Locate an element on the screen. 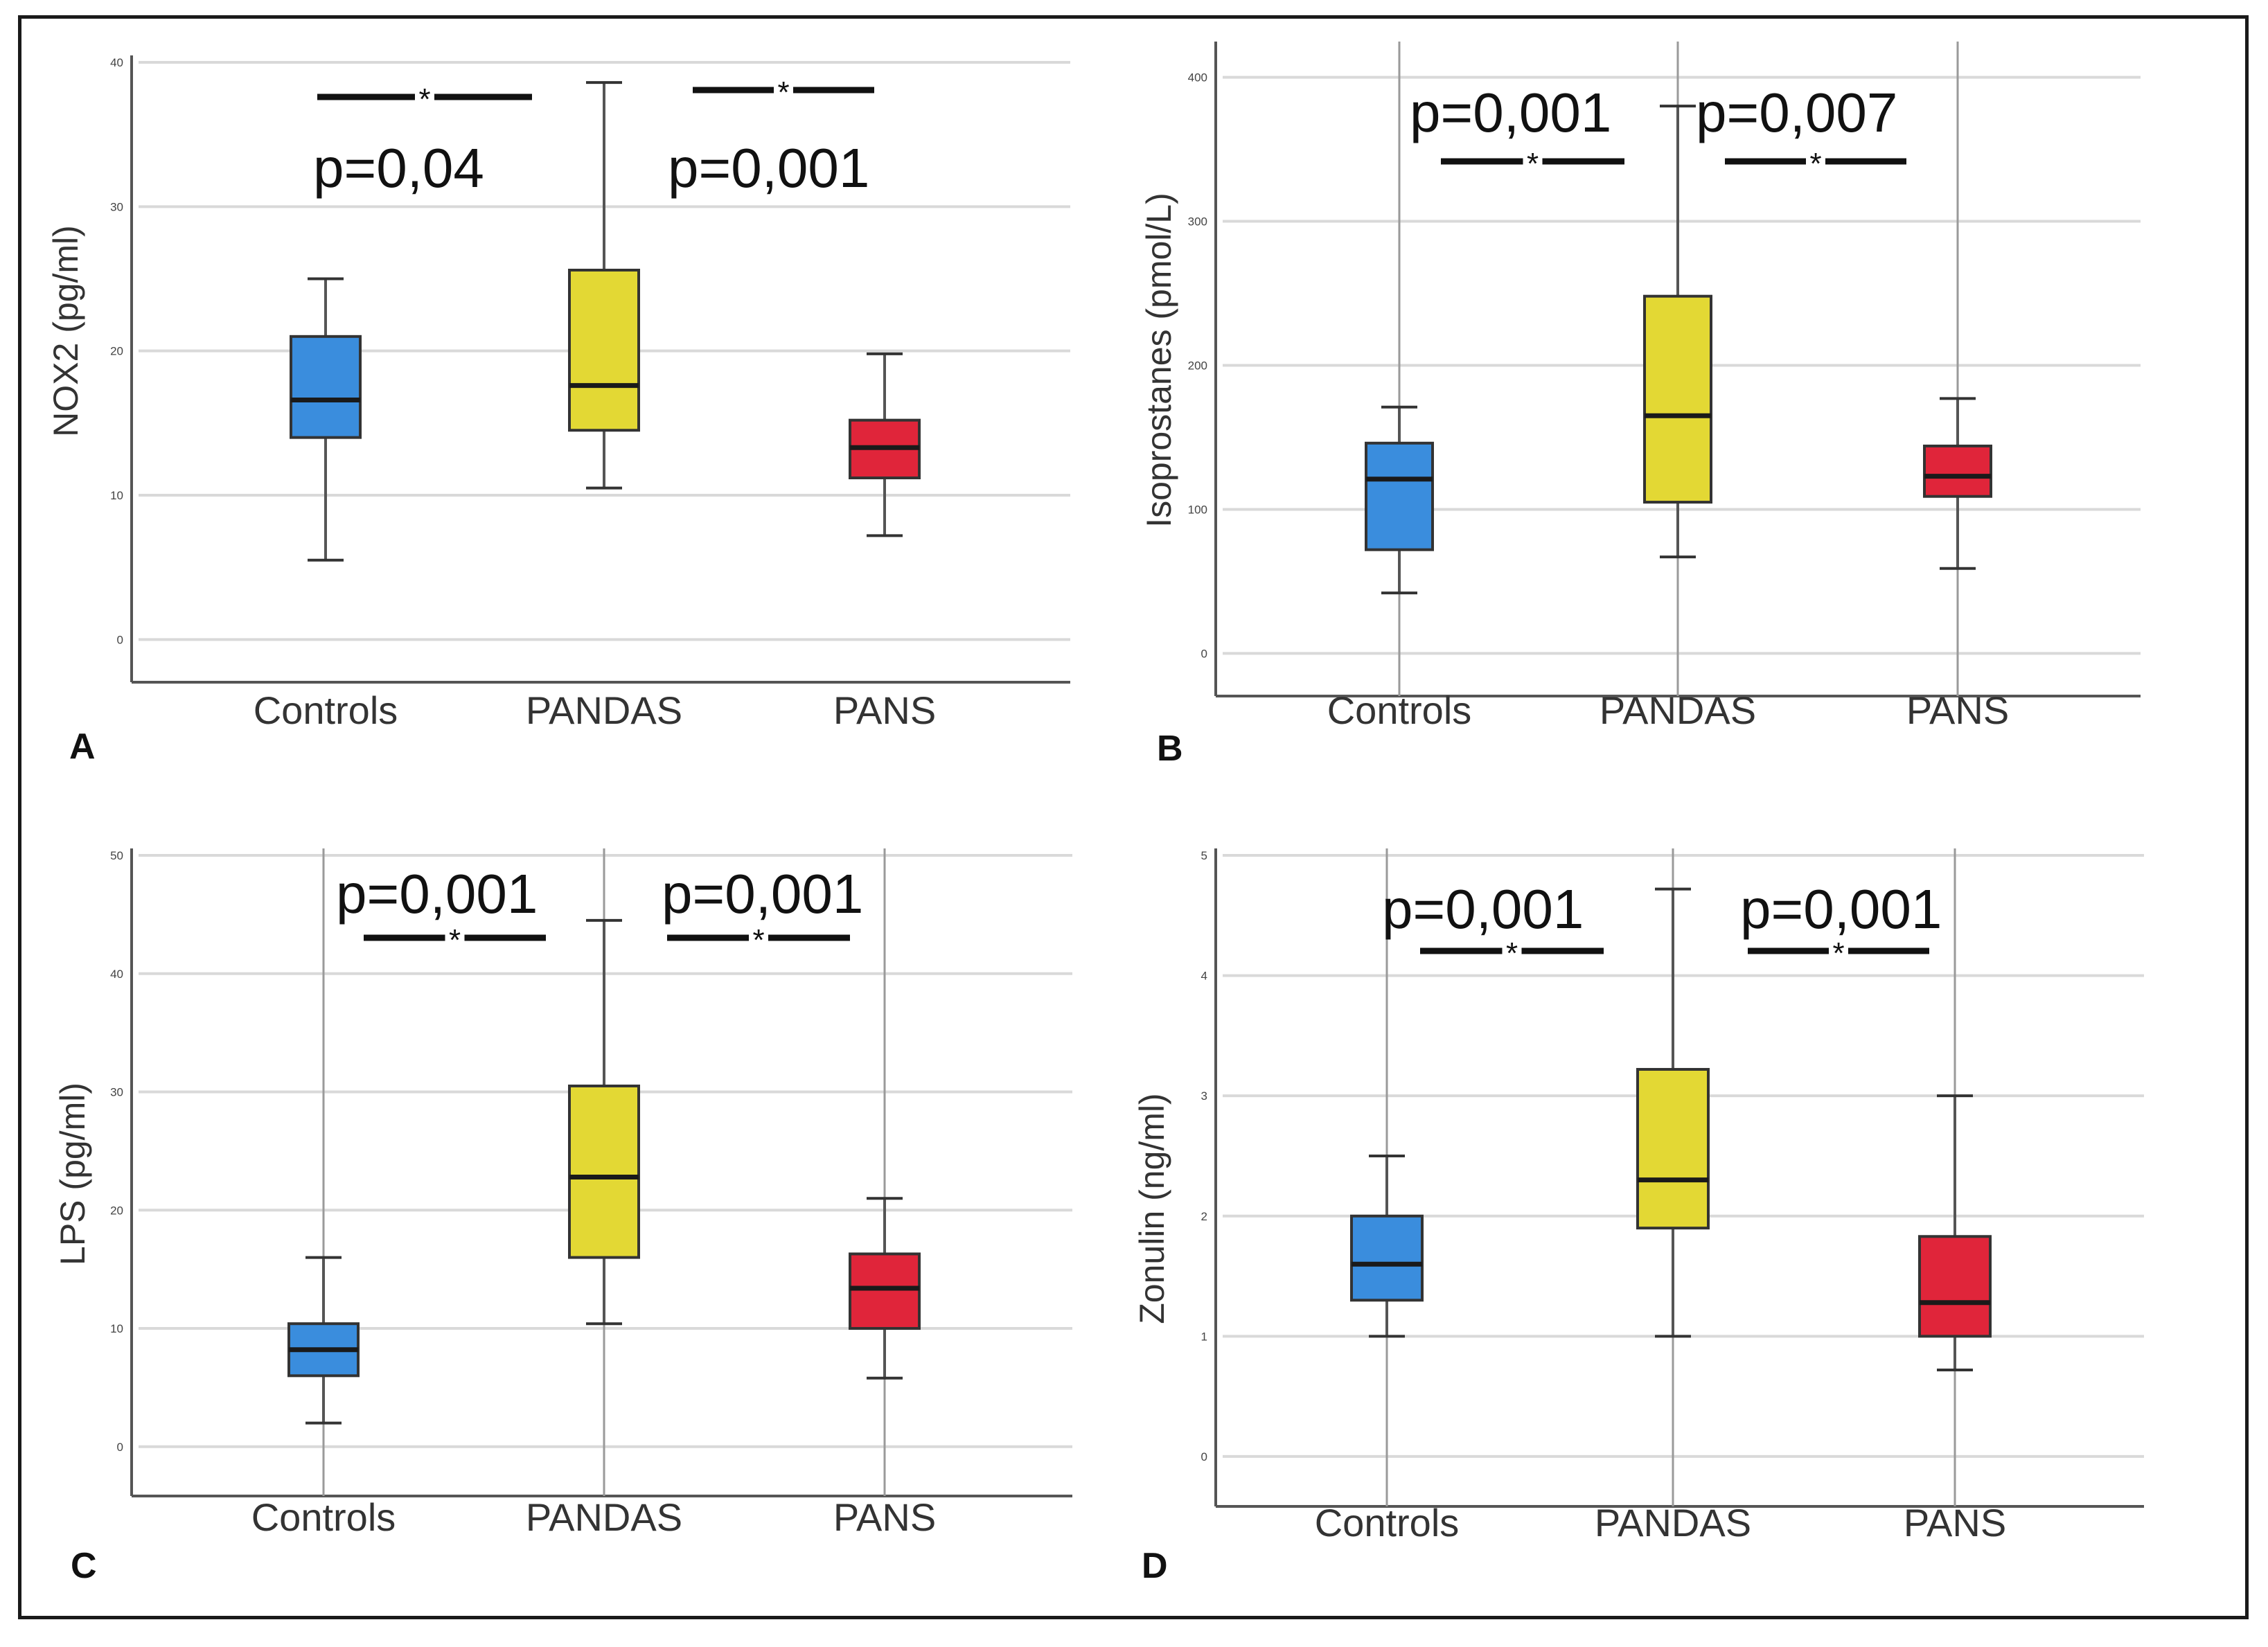  panel-d-y-axis-label: Zonulin (ng/ml) is located at coordinates (1152, 1208).